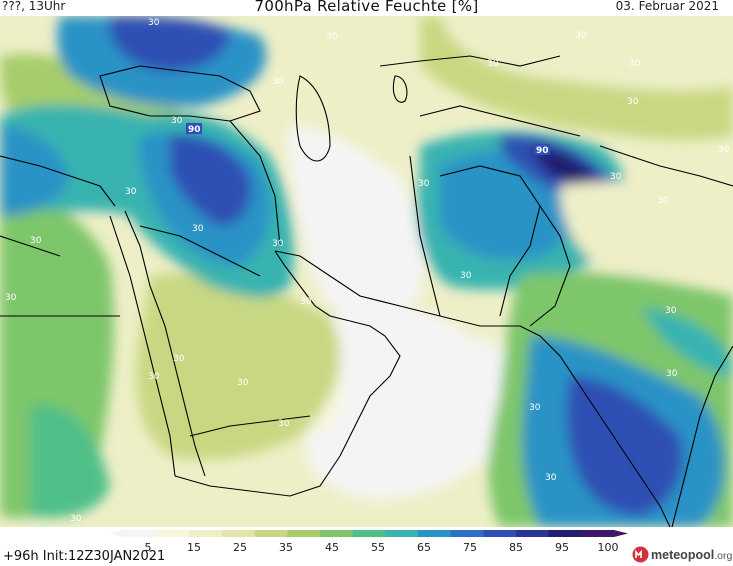 The image size is (733, 566). What do you see at coordinates (500, 121) in the screenshot?
I see `border-central-asia` at bounding box center [500, 121].